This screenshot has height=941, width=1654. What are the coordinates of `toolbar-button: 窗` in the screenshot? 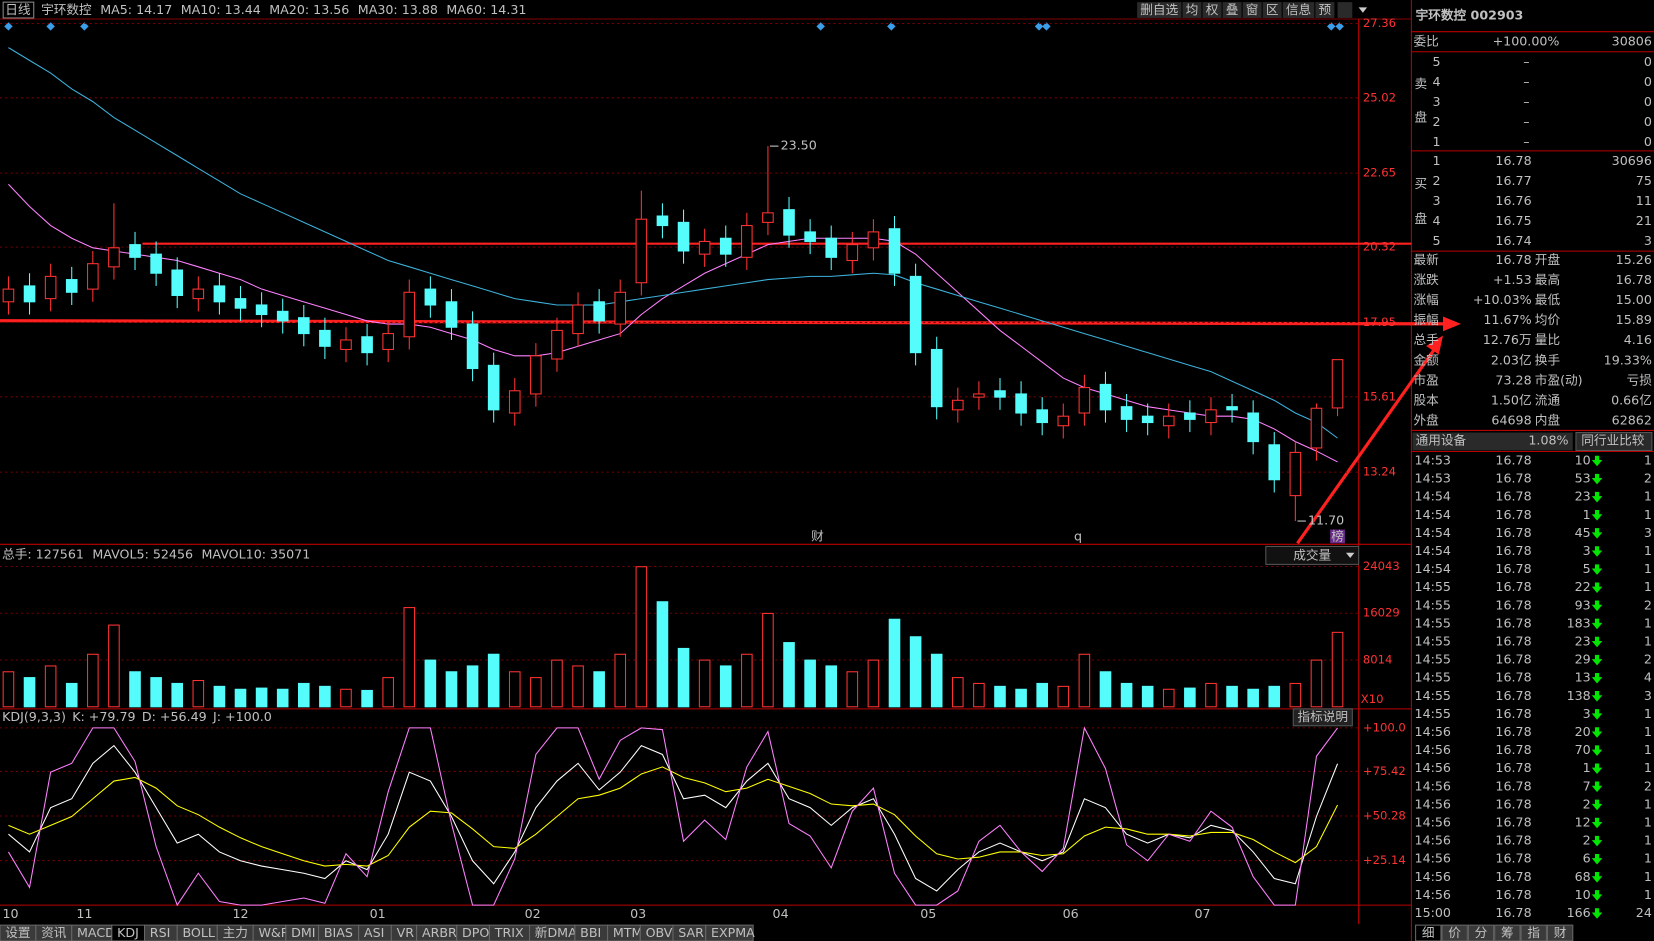 It's located at (1252, 9).